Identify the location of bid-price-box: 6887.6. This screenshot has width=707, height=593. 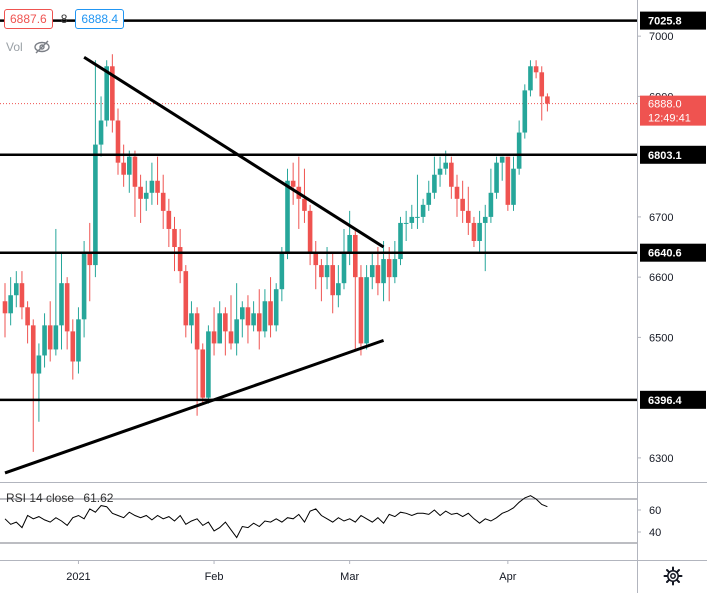
(28, 19).